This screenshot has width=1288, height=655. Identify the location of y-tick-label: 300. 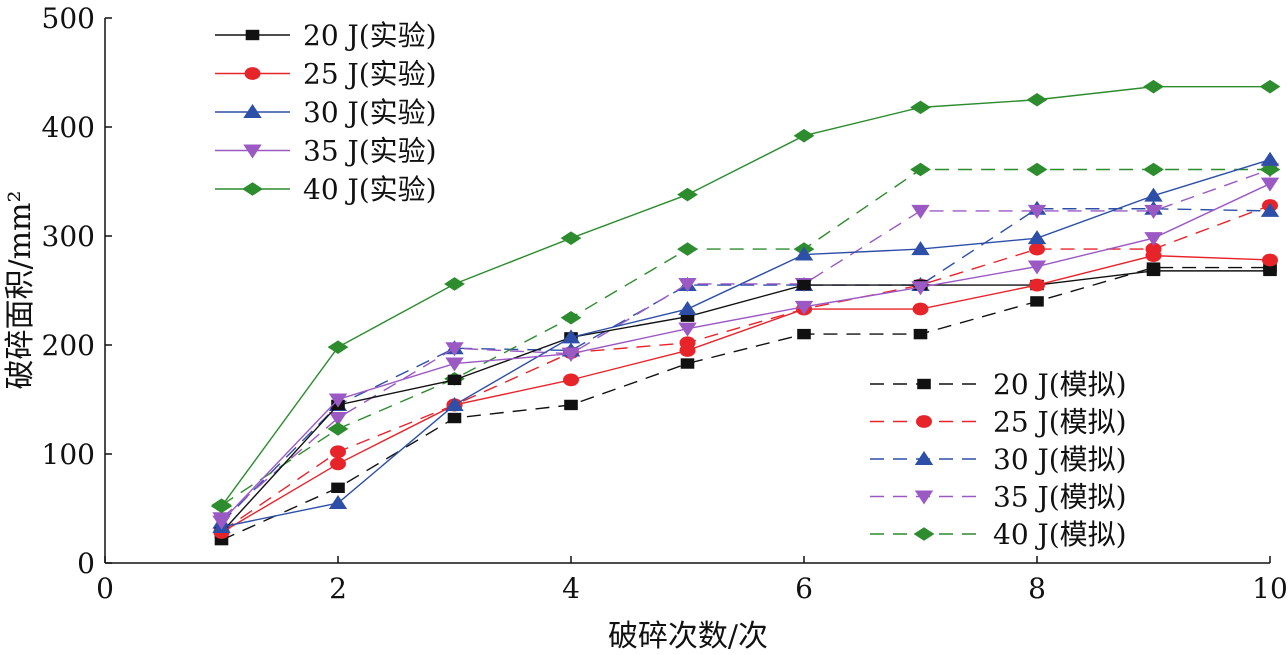
(68, 236).